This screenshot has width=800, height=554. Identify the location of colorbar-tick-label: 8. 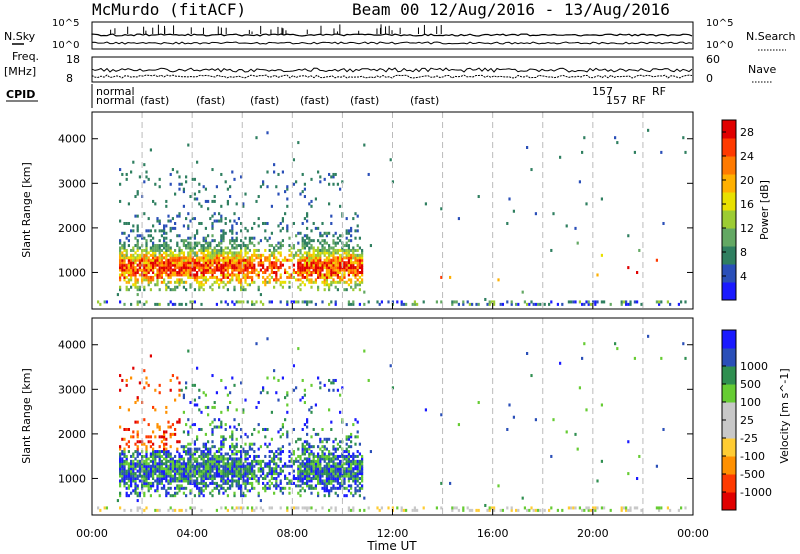
(743, 252).